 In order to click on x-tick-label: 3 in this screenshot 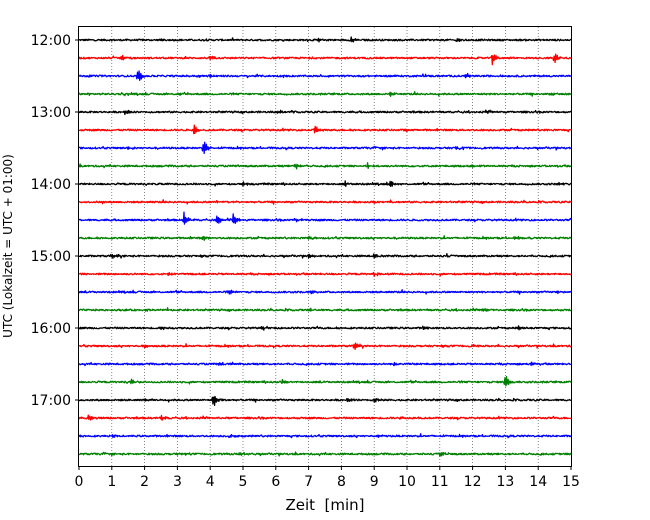, I will do `click(177, 482)`.